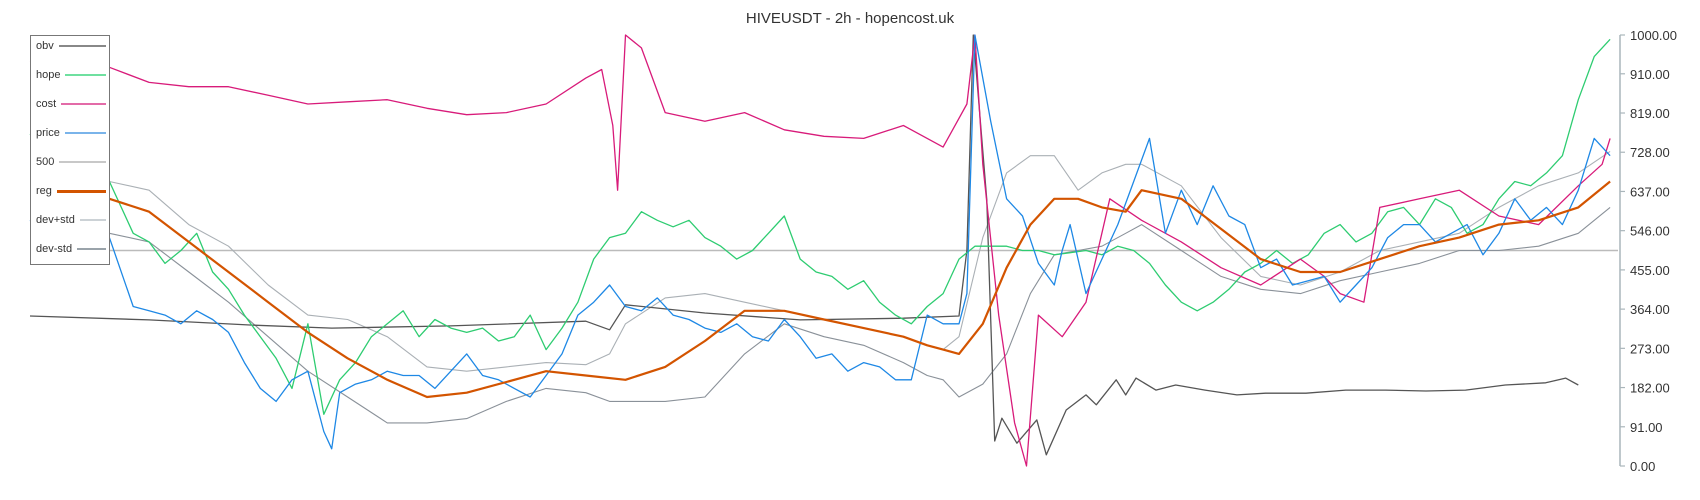 The height and width of the screenshot is (500, 1700). I want to click on legend-label: dev+std, so click(55, 220).